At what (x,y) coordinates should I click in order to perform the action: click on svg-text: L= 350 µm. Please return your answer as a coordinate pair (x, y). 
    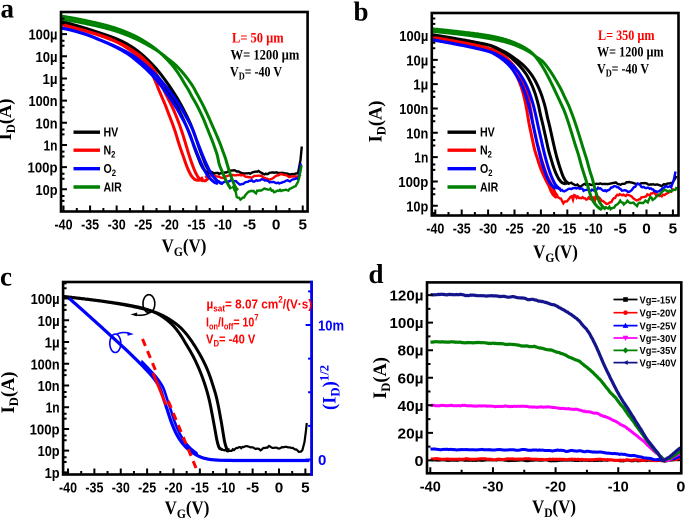
    Looking at the image, I should click on (626, 35).